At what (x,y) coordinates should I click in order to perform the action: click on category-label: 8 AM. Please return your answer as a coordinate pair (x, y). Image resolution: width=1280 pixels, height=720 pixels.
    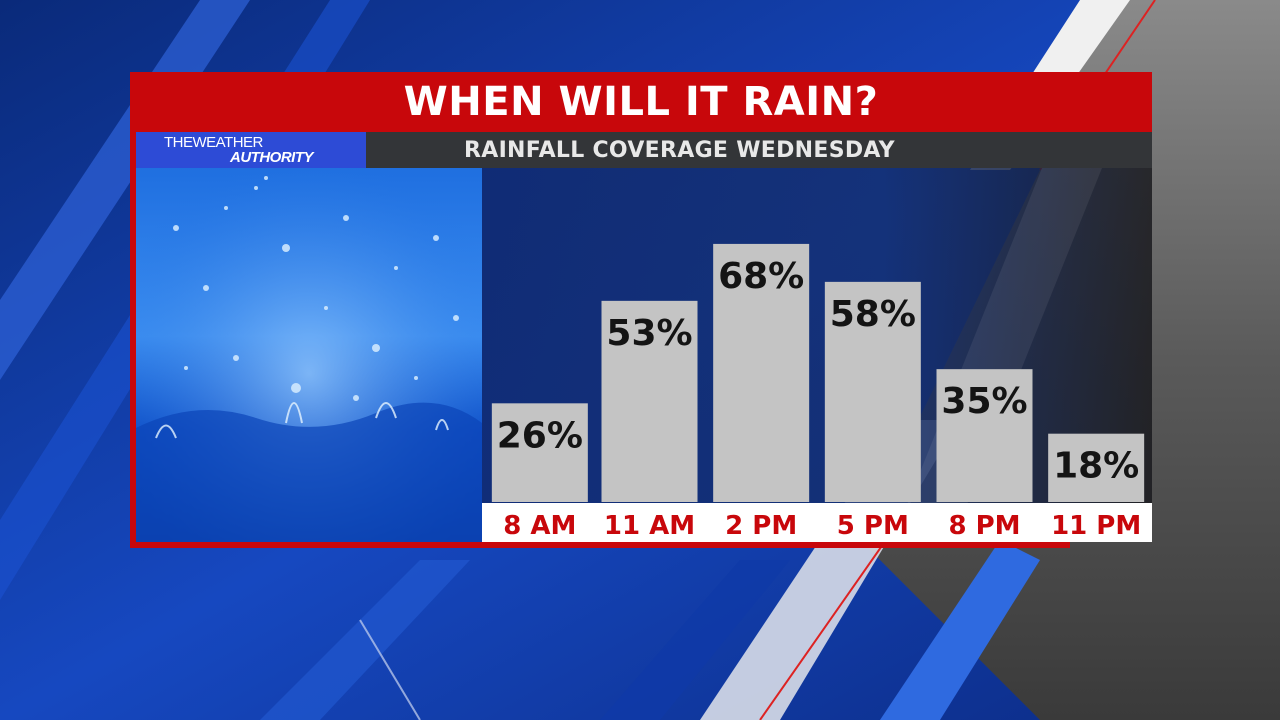
    Looking at the image, I should click on (539, 526).